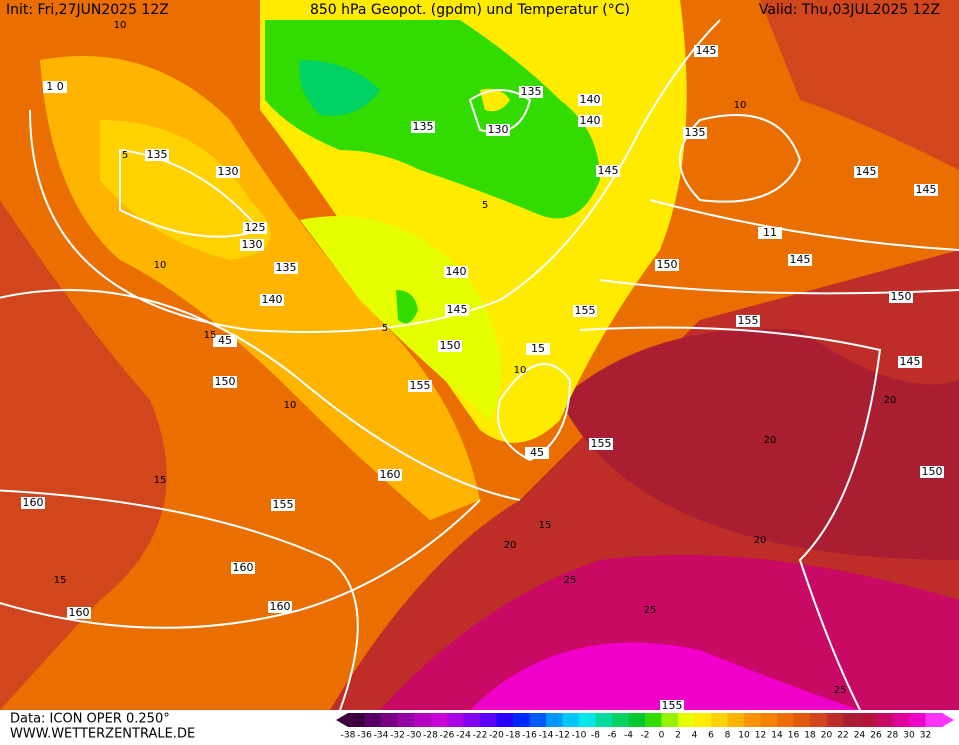 Image resolution: width=959 pixels, height=745 pixels. Describe the element at coordinates (678, 736) in the screenshot. I see `scale-label: 2` at that location.